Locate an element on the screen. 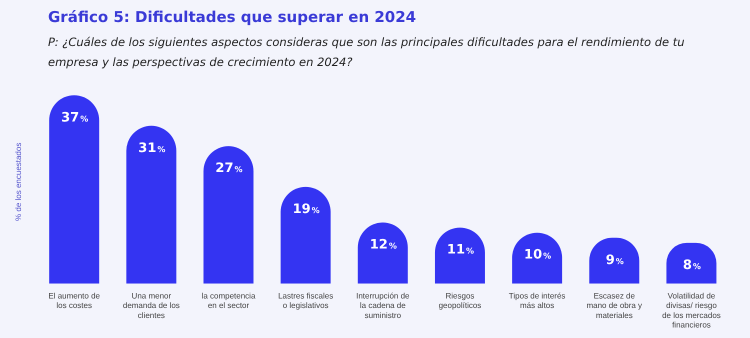  data-label: 8% is located at coordinates (691, 265).